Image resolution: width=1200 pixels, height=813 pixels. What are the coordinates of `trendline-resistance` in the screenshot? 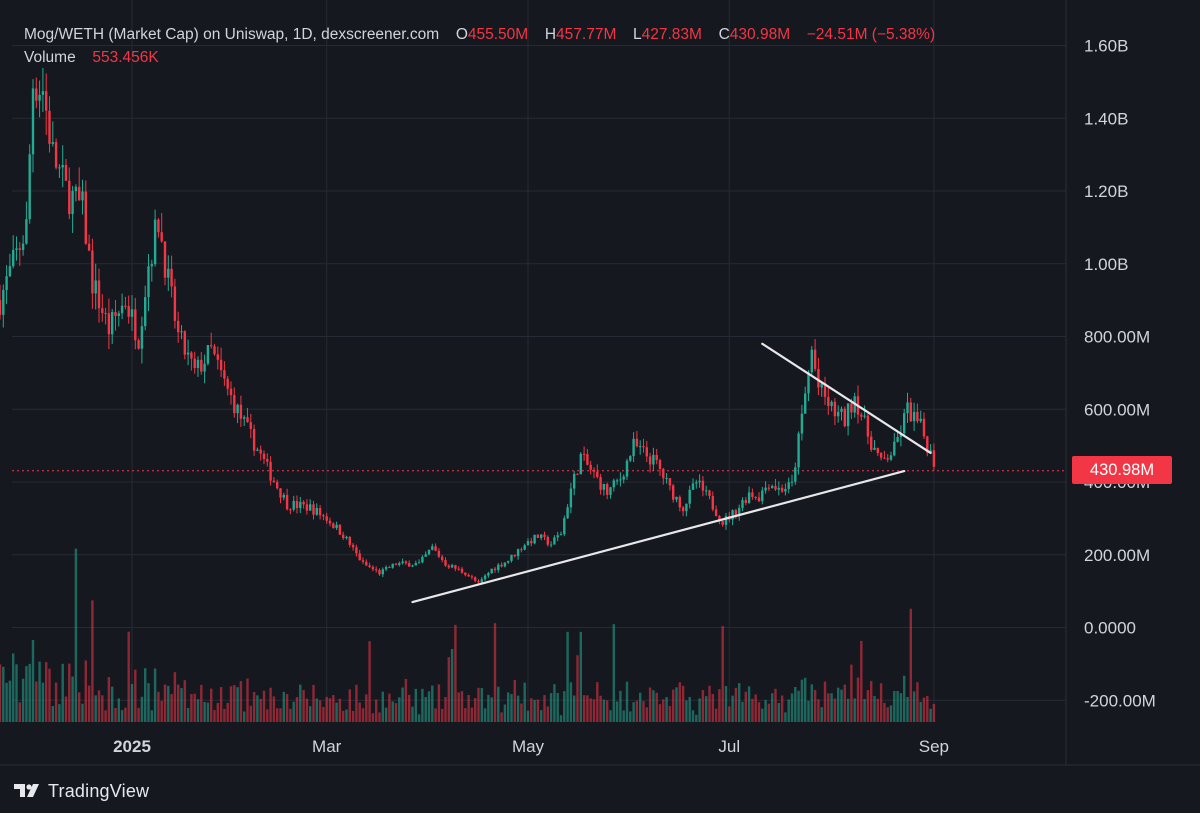 It's located at (846, 398).